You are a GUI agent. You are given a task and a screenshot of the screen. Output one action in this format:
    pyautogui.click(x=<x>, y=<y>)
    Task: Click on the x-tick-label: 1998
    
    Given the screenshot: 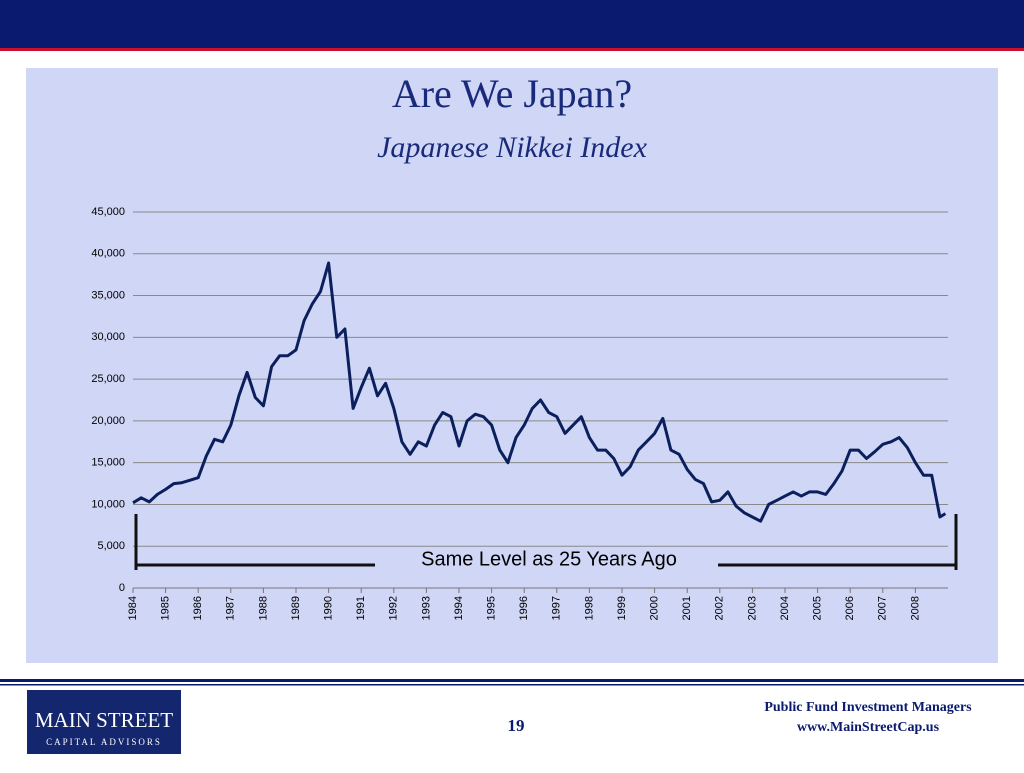 What is the action you would take?
    pyautogui.click(x=589, y=608)
    